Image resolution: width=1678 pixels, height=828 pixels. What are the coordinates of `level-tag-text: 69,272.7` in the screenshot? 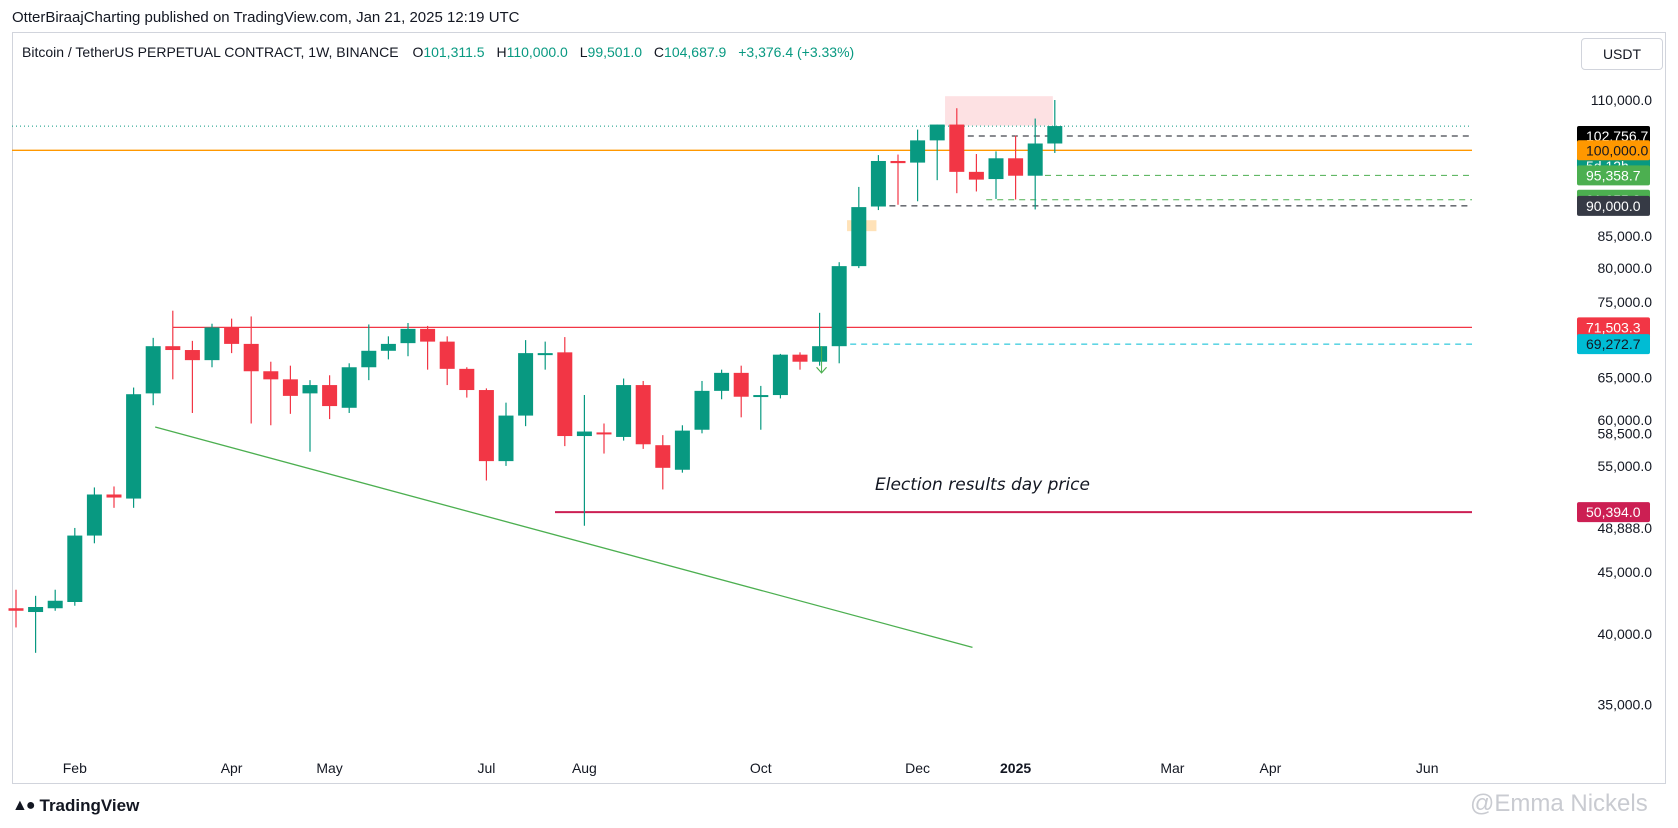 It's located at (1613, 344).